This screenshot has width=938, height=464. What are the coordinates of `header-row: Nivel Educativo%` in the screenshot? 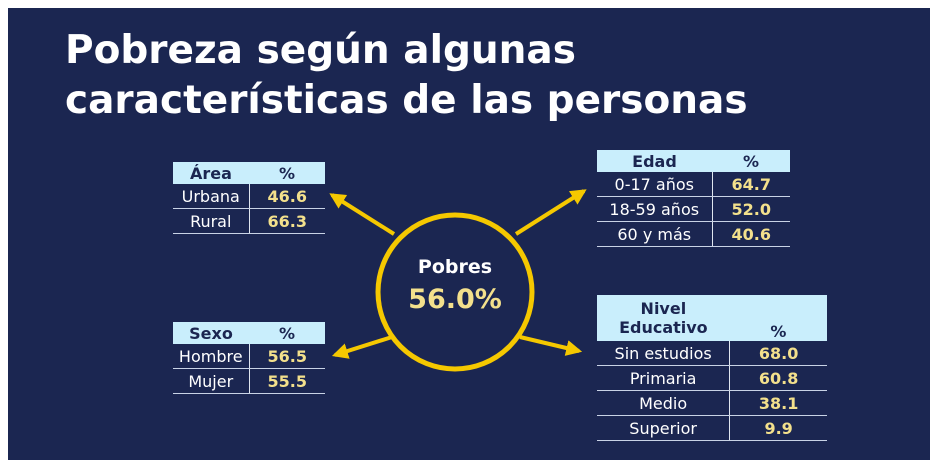 It's located at (712, 318).